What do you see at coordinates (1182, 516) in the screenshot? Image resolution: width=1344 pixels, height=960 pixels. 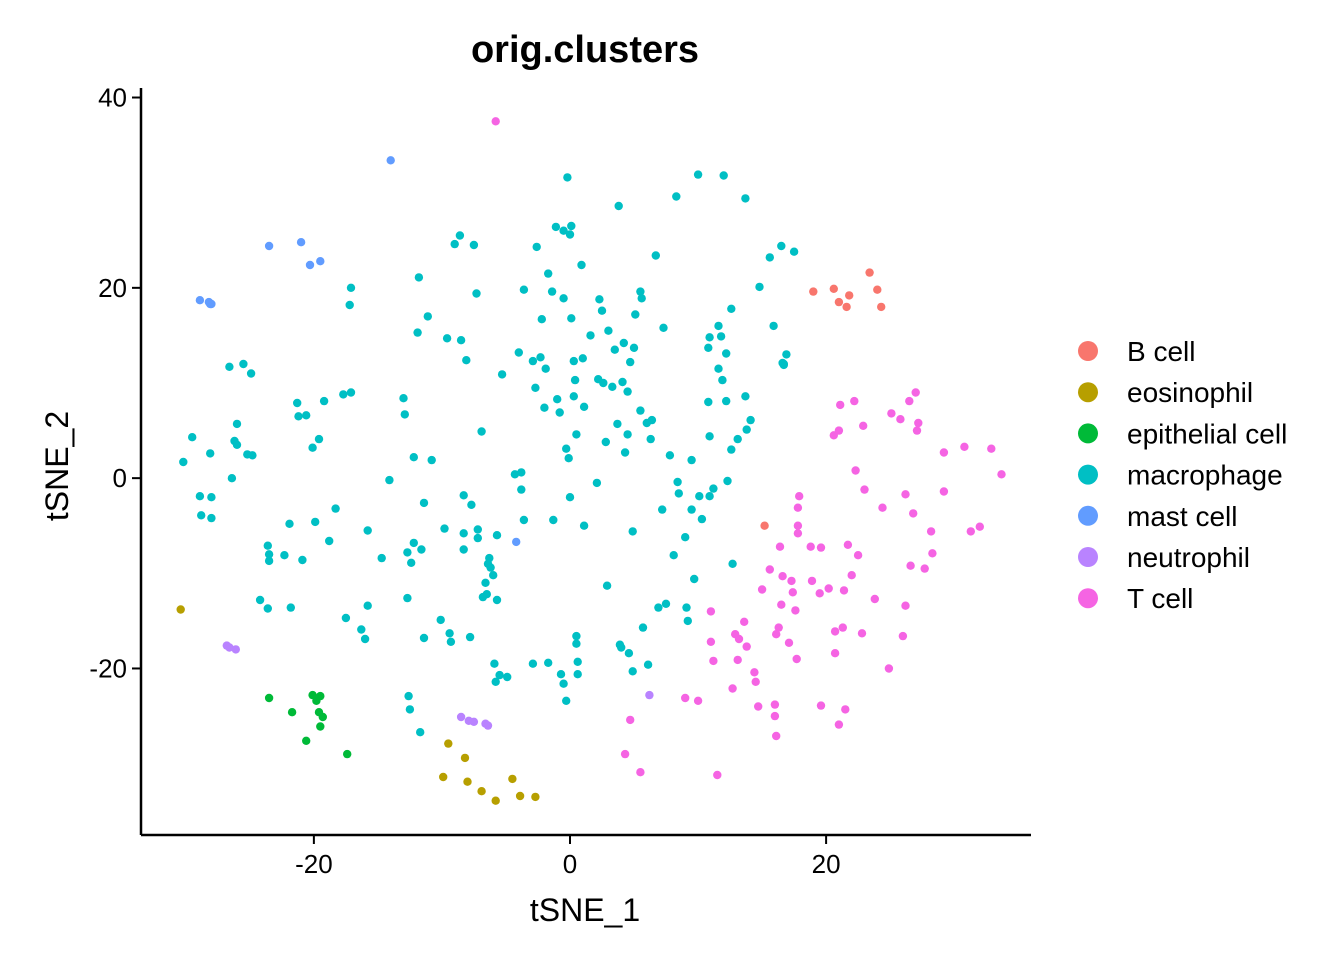 I see `legend-label: mast cell` at bounding box center [1182, 516].